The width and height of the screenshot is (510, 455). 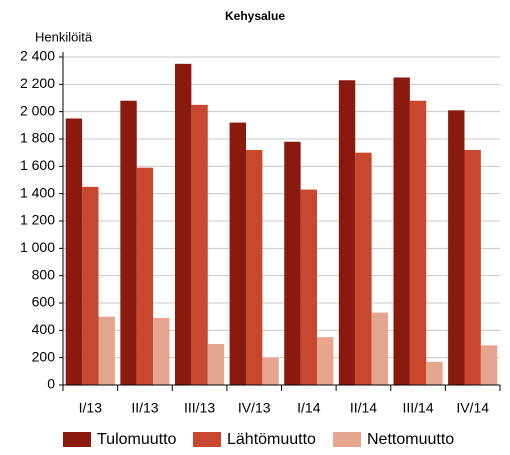 What do you see at coordinates (44, 356) in the screenshot?
I see `y-tick-label: 200` at bounding box center [44, 356].